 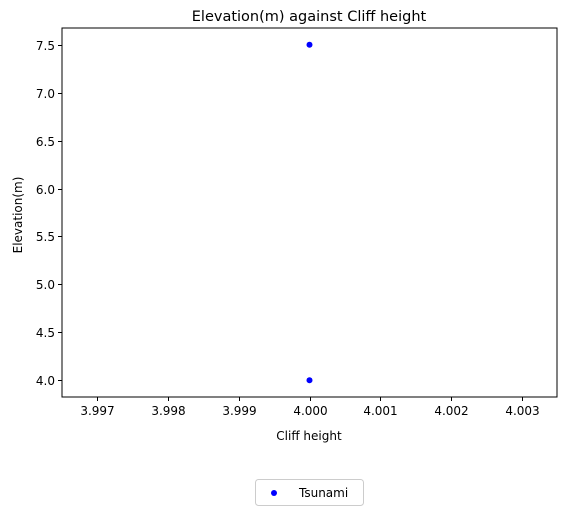 What do you see at coordinates (45, 190) in the screenshot?
I see `y-tick-label: 6.0` at bounding box center [45, 190].